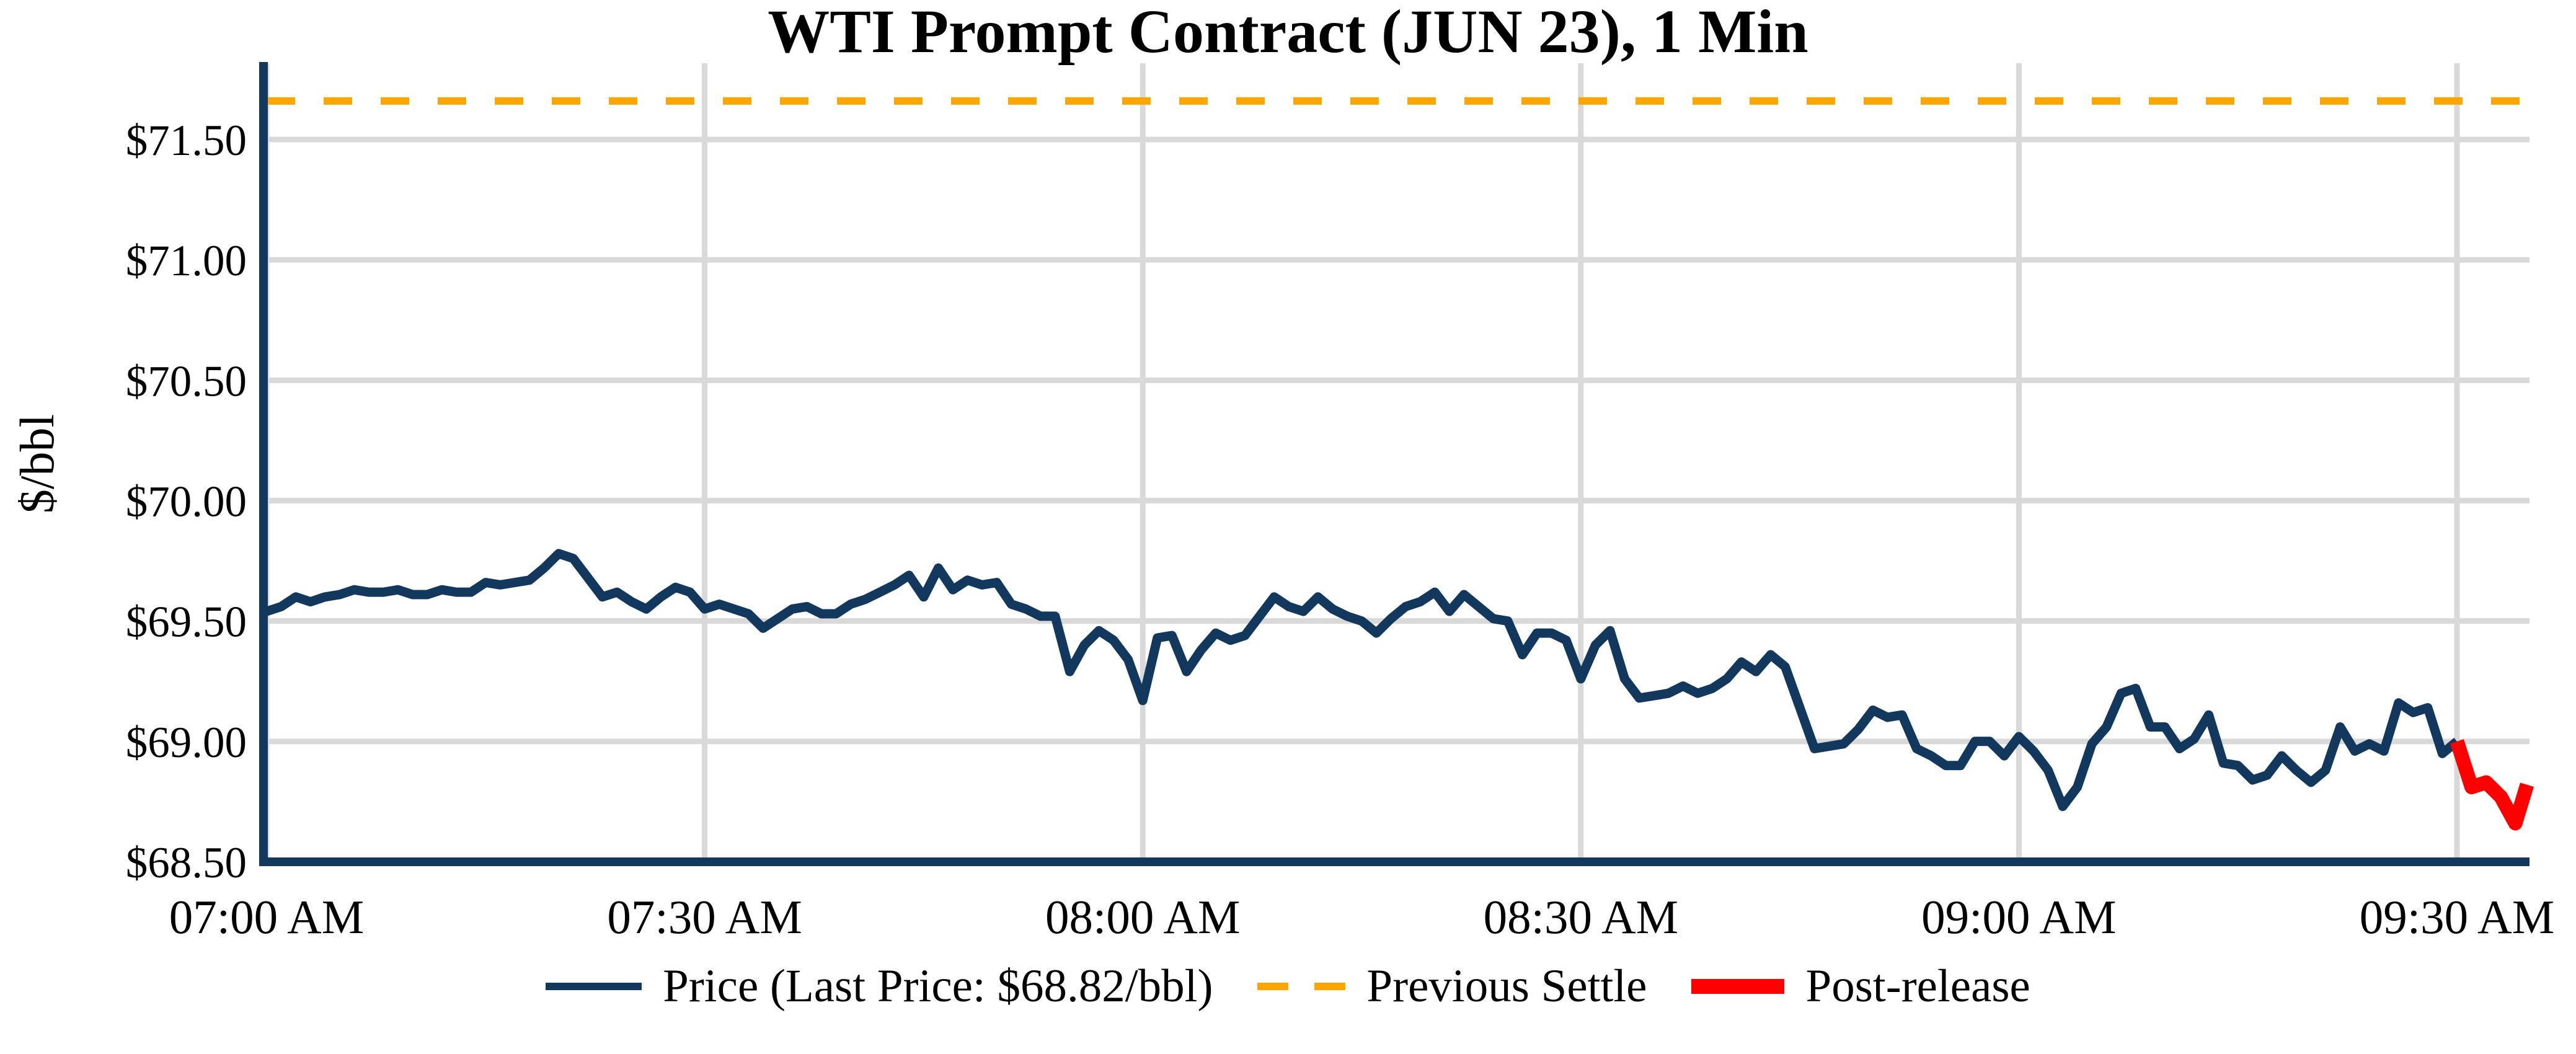  I want to click on x-tick-label: 09:30 AM, so click(2457, 917).